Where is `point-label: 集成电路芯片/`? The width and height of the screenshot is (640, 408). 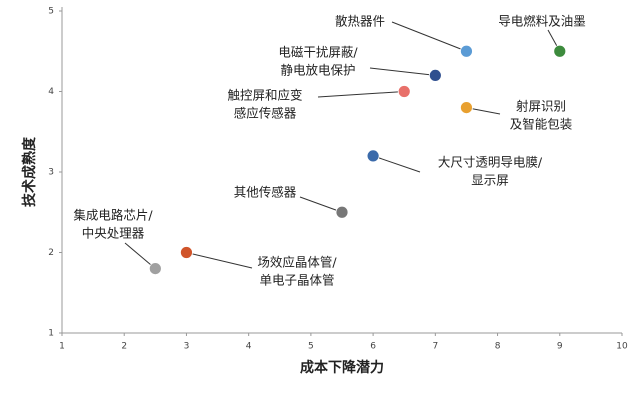
point-label: 集成电路芯片/ is located at coordinates (113, 215).